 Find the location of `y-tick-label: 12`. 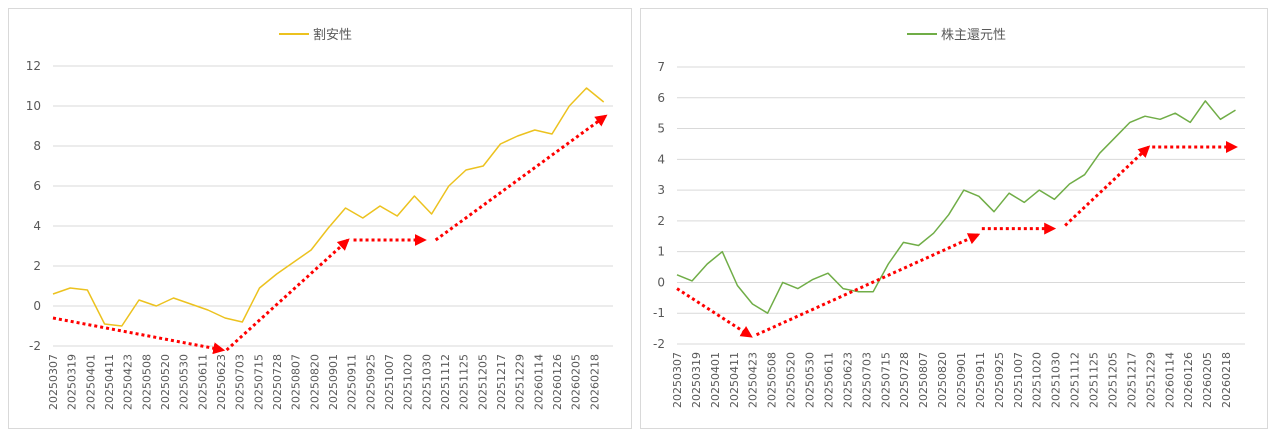

y-tick-label: 12 is located at coordinates (33, 66).